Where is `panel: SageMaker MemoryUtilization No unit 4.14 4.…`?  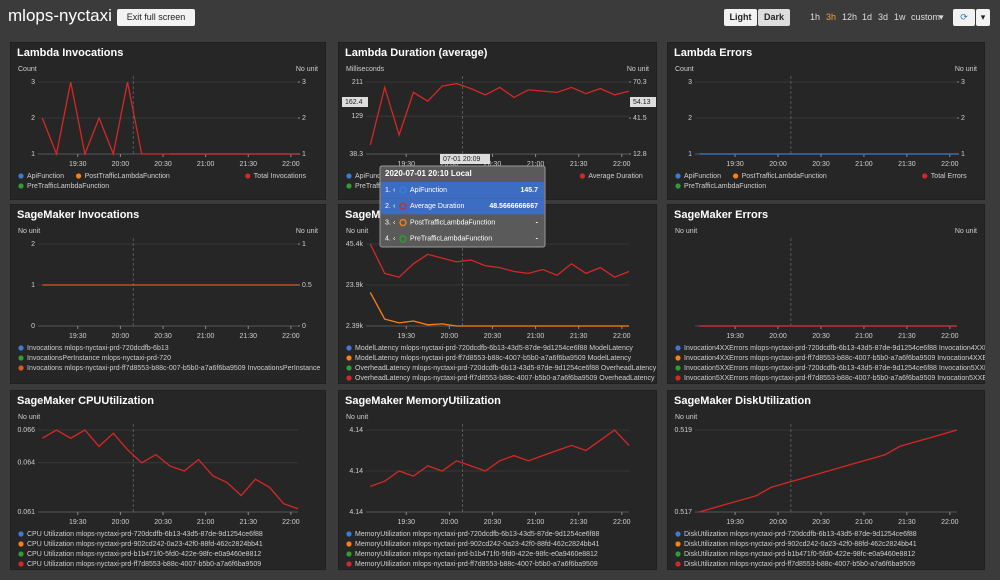 panel: SageMaker MemoryUtilization No unit 4.14 4.… is located at coordinates (497, 480).